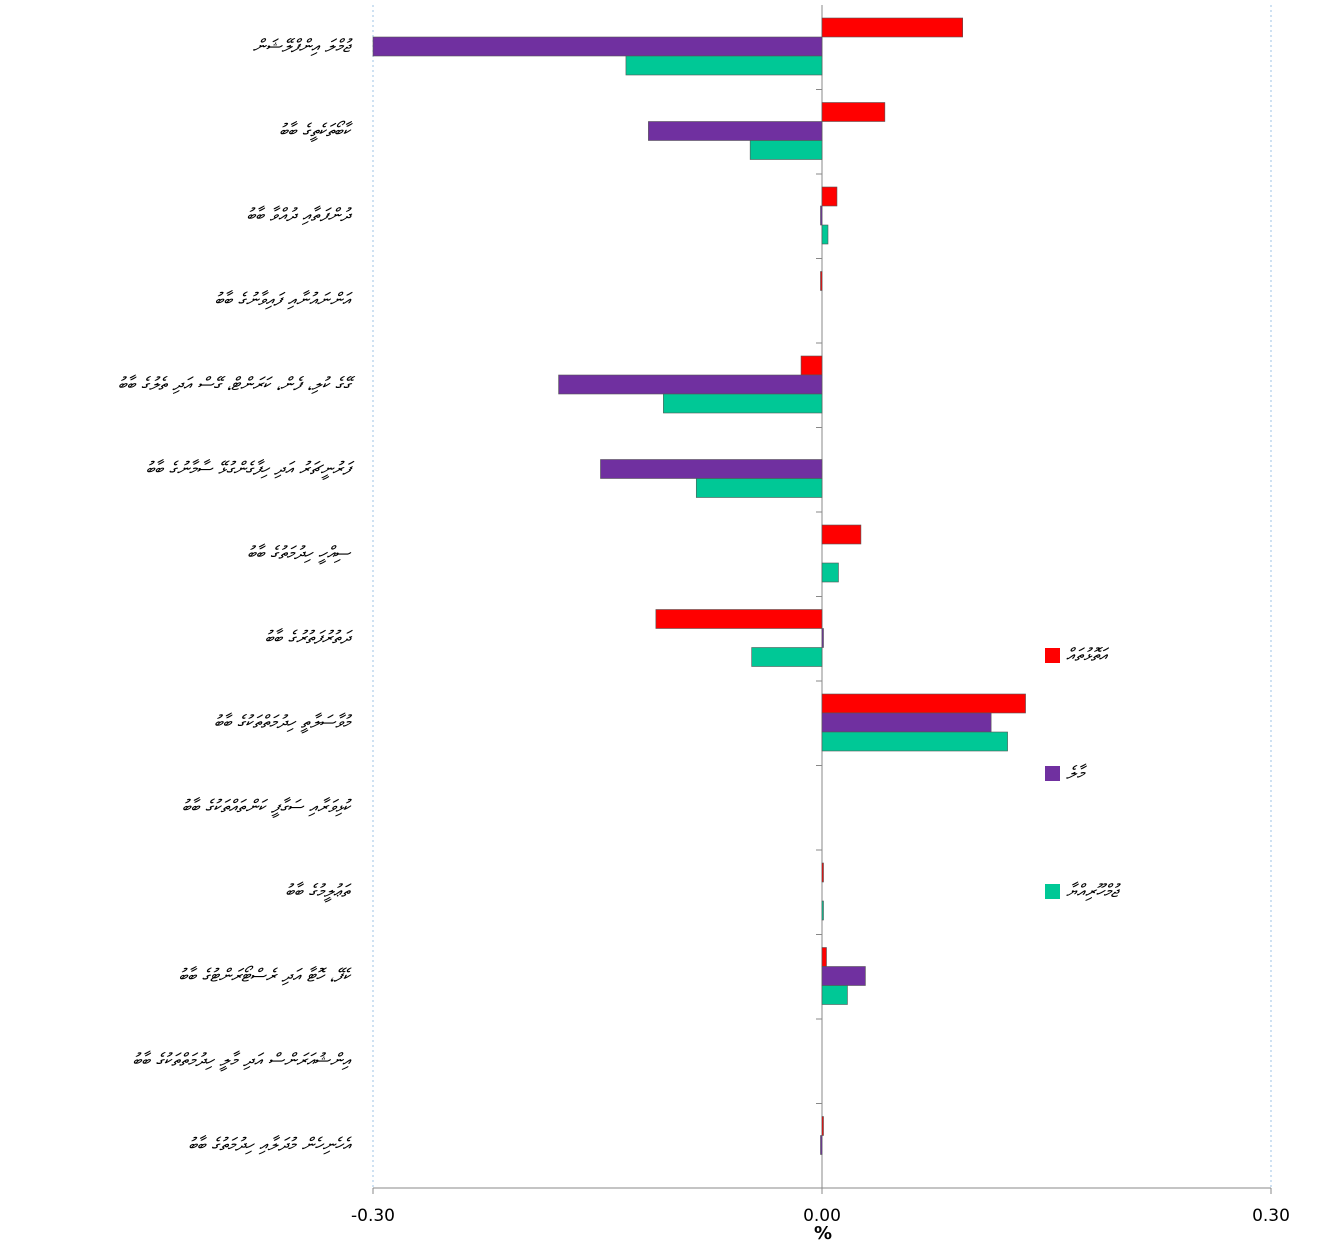 This screenshot has width=1330, height=1245. What do you see at coordinates (299, 554) in the screenshot?
I see `y-tick-label: ސިއްހީ ހިދުމަތުގެ ބާބު` at bounding box center [299, 554].